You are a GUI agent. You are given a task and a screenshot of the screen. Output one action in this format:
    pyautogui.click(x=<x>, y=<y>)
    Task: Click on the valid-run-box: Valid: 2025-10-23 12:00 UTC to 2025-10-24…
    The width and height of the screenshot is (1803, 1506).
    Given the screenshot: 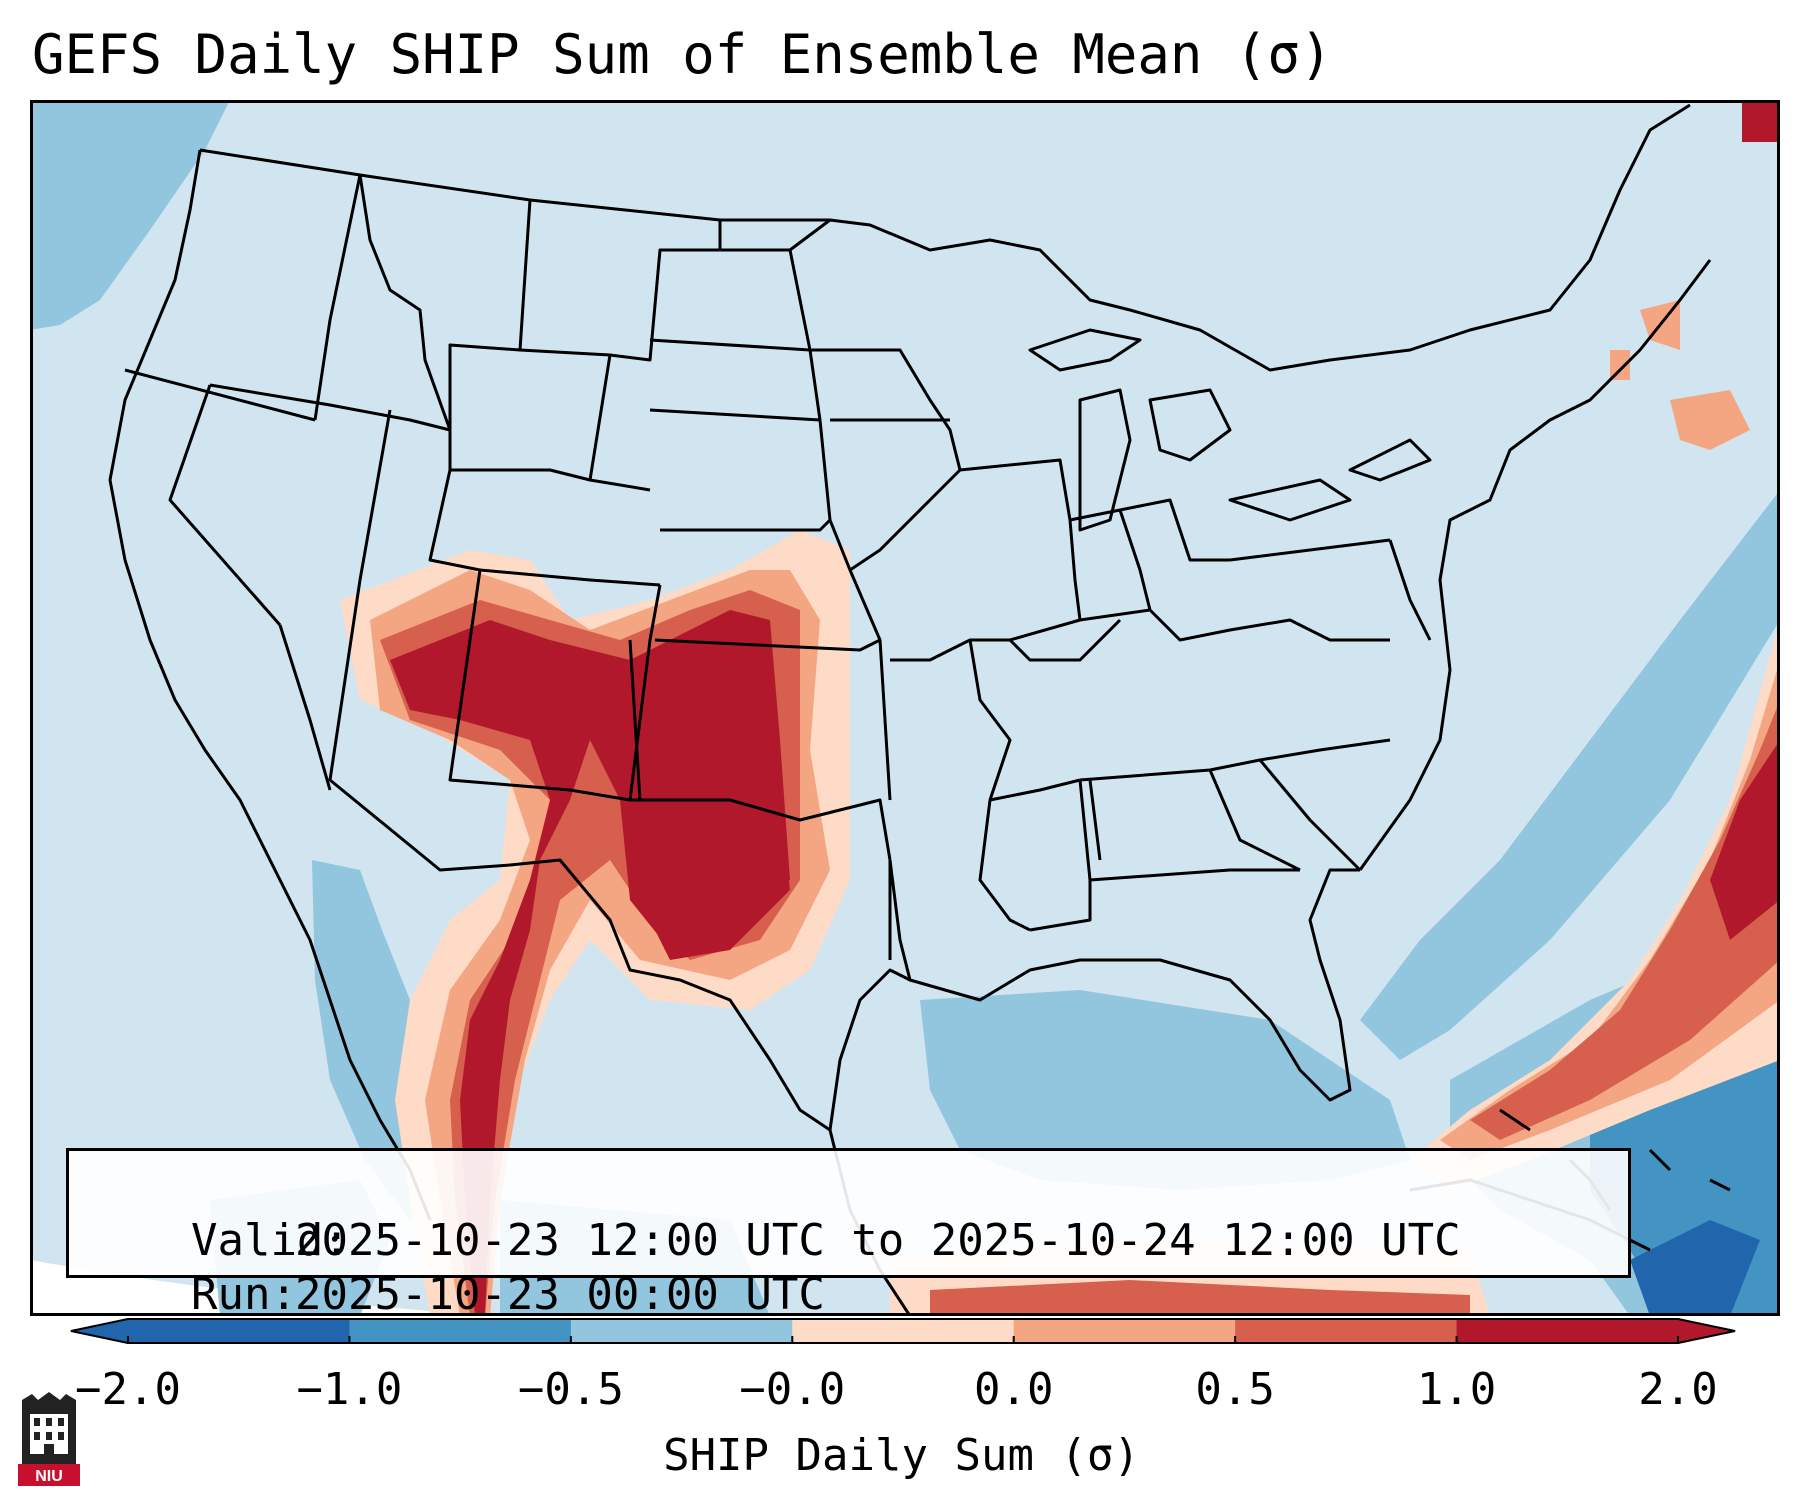 What is the action you would take?
    pyautogui.click(x=848, y=1234)
    